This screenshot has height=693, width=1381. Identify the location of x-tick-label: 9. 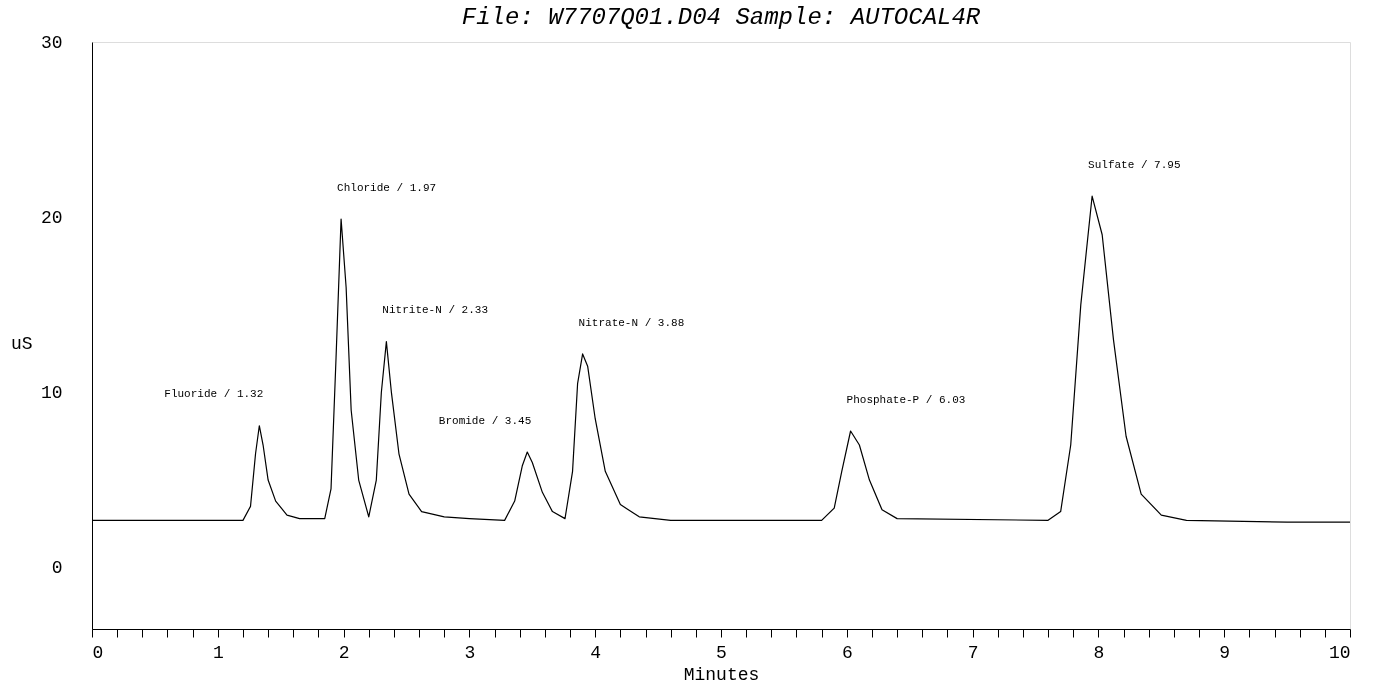
(1225, 652).